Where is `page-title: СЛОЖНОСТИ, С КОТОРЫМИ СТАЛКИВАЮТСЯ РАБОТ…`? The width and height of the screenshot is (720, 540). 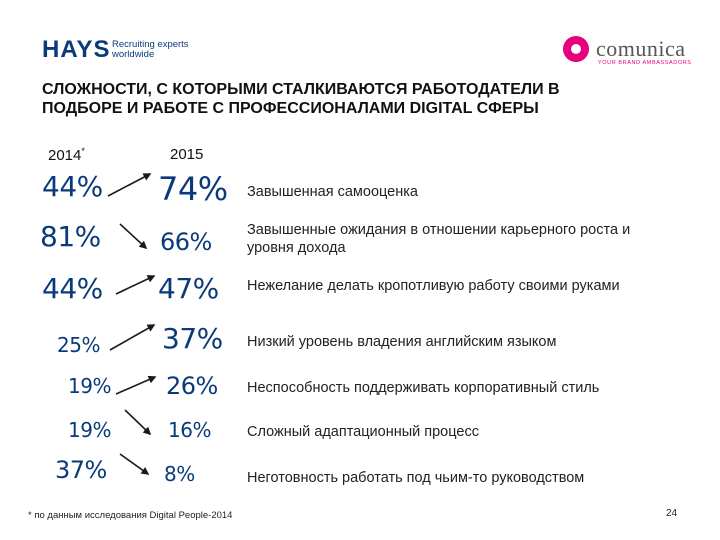
page-title: СЛОЖНОСТИ, С КОТОРЫМИ СТАЛКИВАЮТСЯ РАБОТ… is located at coordinates (362, 99).